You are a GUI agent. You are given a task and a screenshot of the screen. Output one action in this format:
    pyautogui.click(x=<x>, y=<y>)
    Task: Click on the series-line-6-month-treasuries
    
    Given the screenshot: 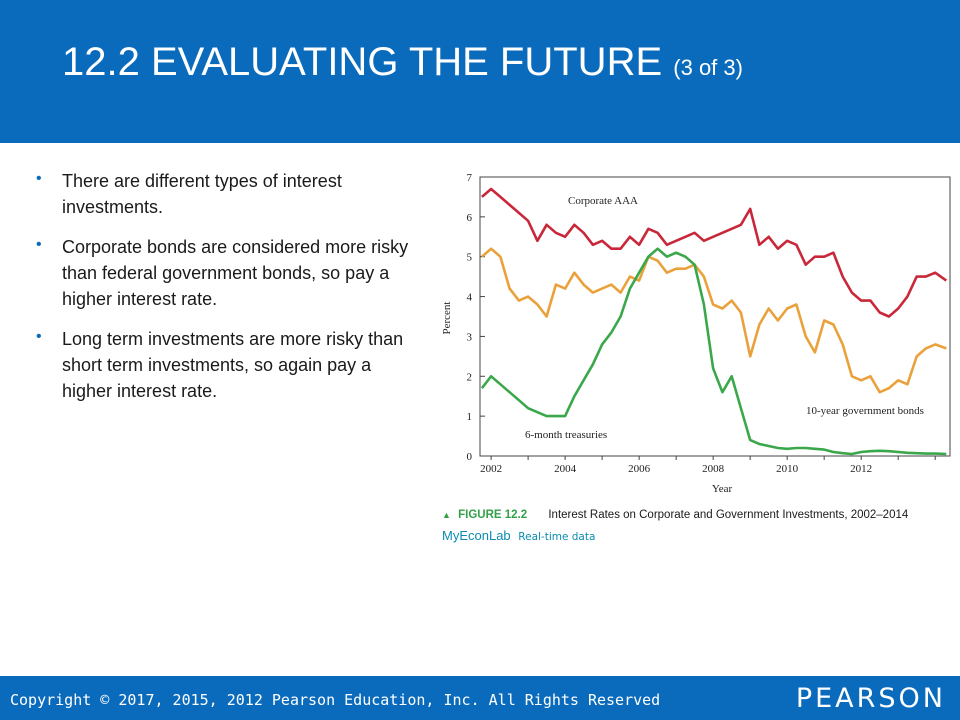 What is the action you would take?
    pyautogui.click(x=713, y=351)
    